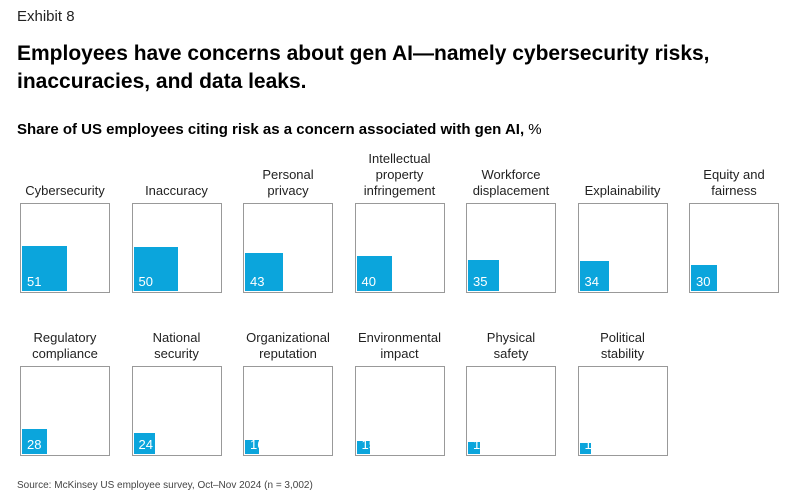 This screenshot has height=501, width=801. Describe the element at coordinates (480, 281) in the screenshot. I see `value-label: 35` at that location.